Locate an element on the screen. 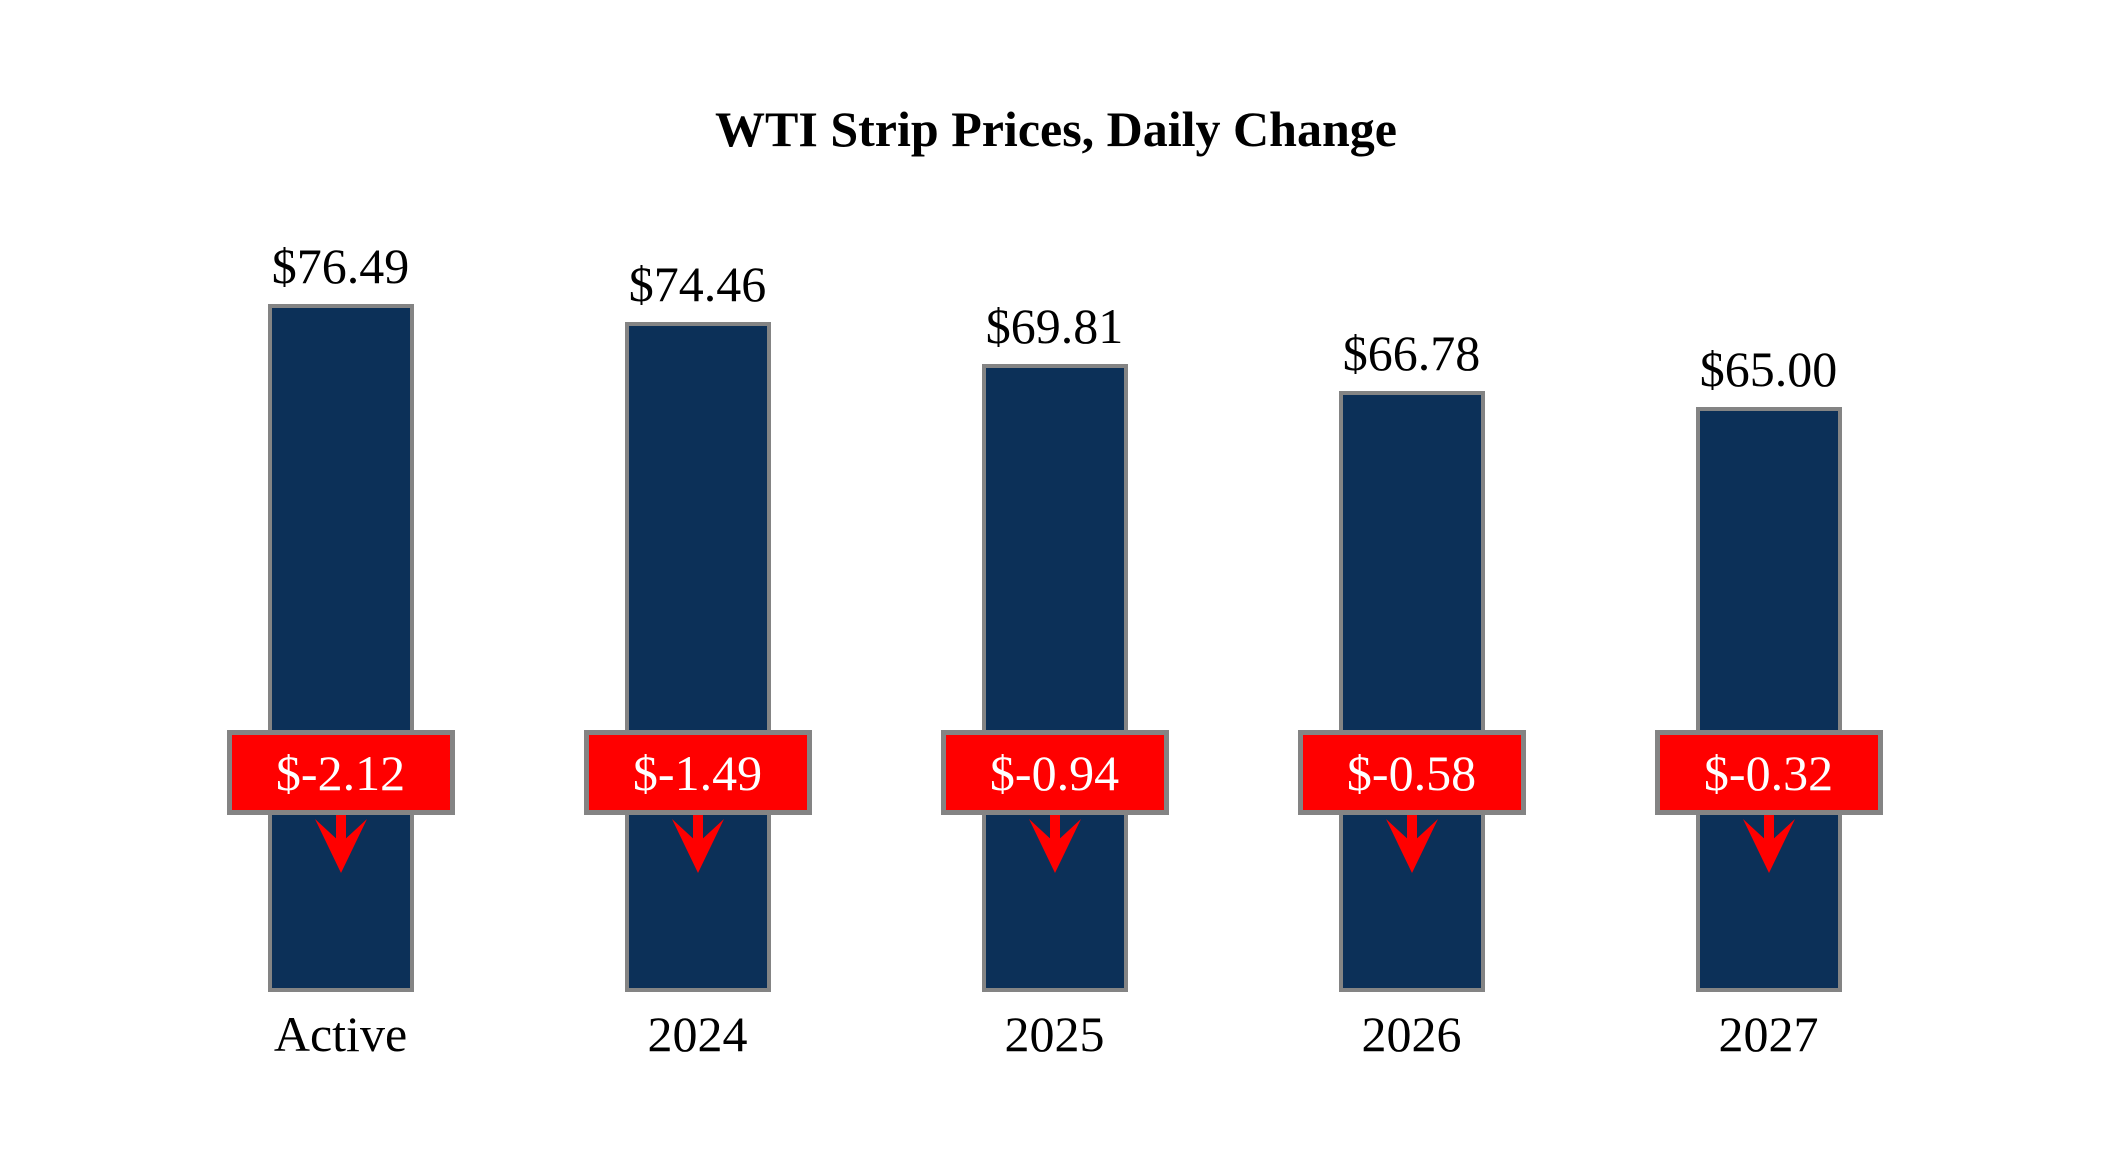 The width and height of the screenshot is (2112, 1152). category-label: 2024 is located at coordinates (697, 1034).